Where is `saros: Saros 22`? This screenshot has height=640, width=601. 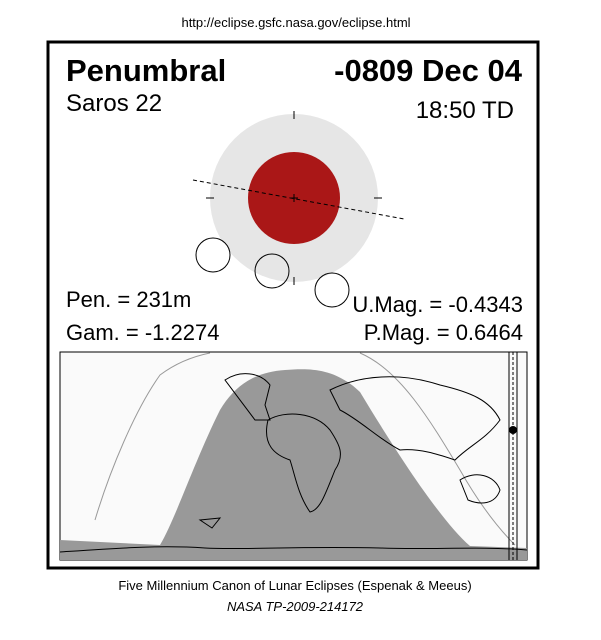 saros: Saros 22 is located at coordinates (114, 103).